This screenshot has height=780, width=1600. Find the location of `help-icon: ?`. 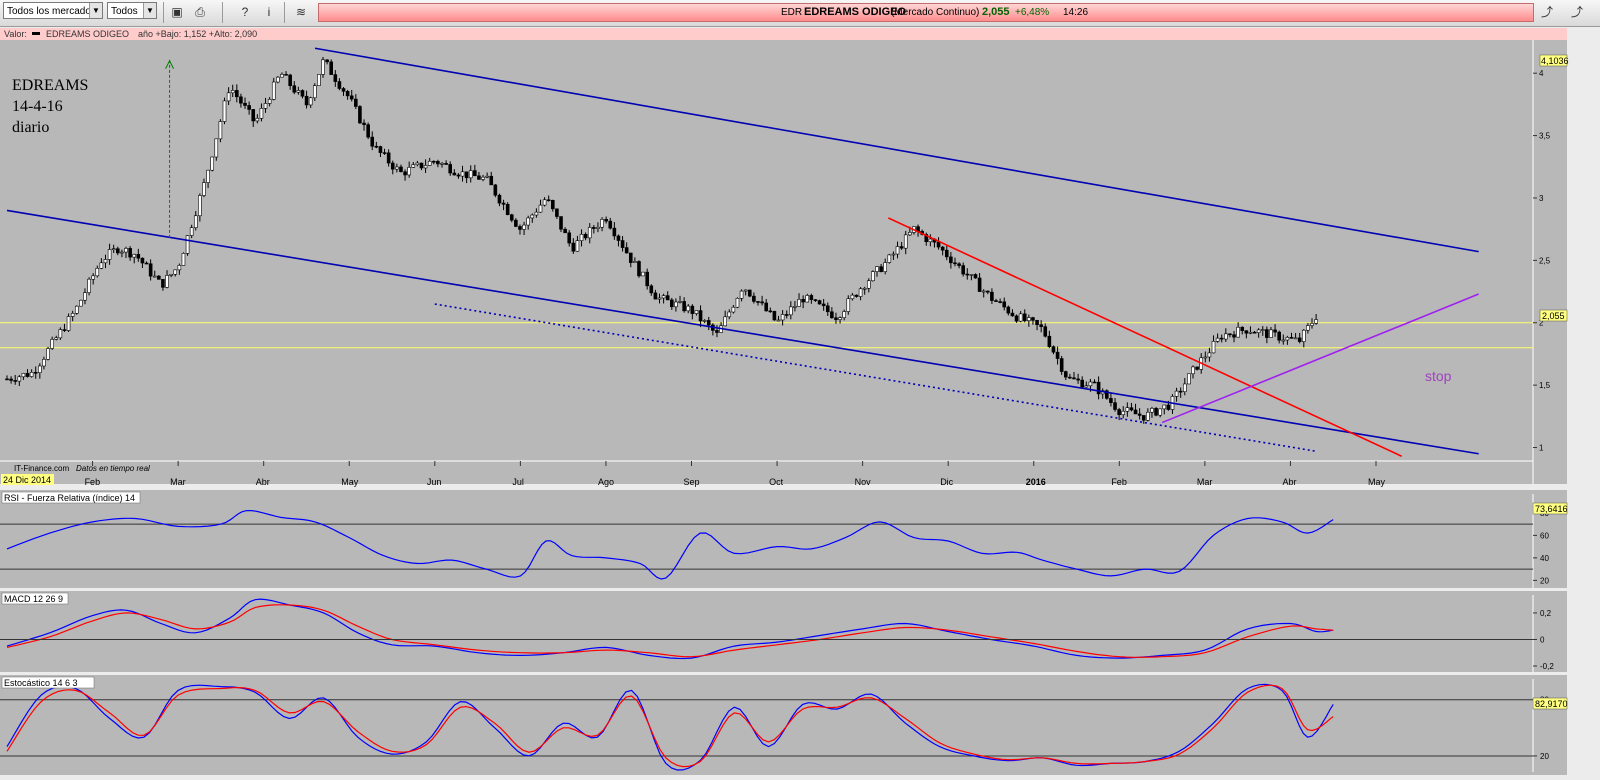

help-icon: ? is located at coordinates (245, 12).